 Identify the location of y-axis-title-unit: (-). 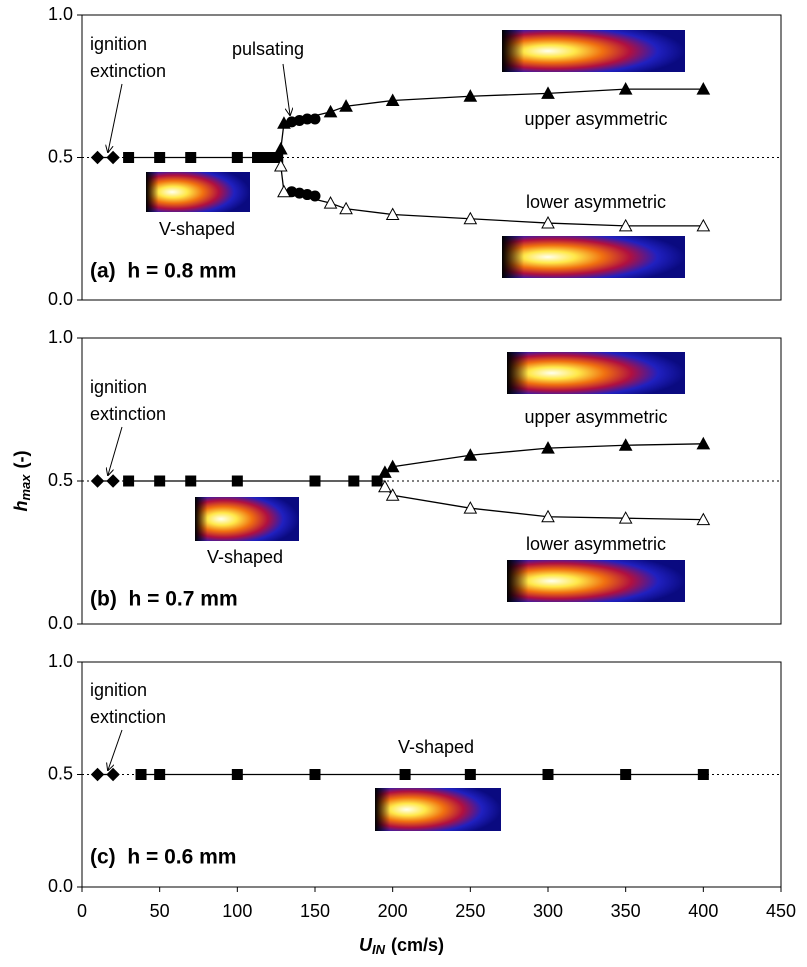
(21, 459).